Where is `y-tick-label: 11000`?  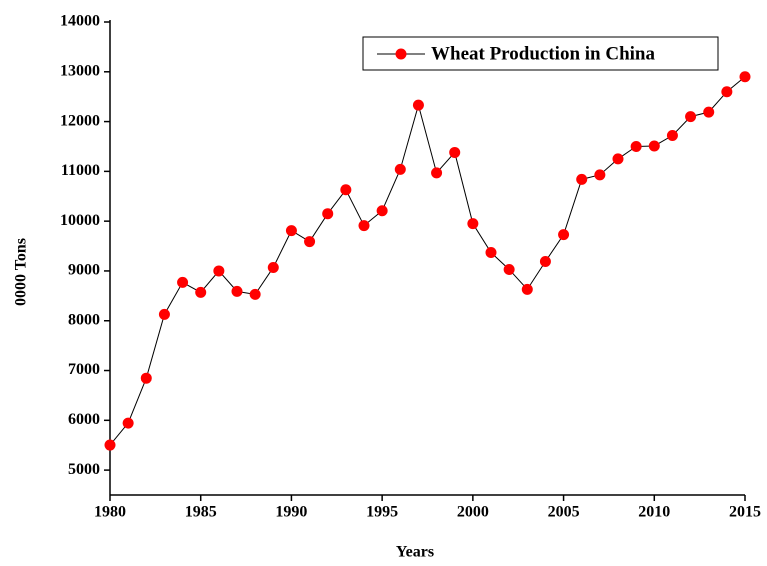
y-tick-label: 11000 is located at coordinates (80, 170).